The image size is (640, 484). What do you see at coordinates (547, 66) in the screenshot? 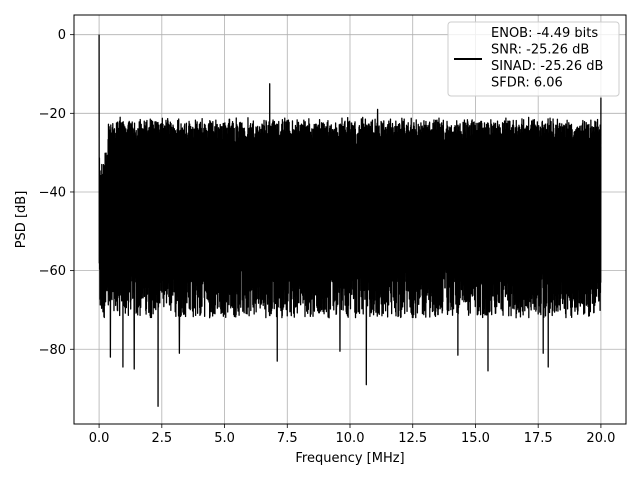
I see `legend-text-sinad: SINAD: -25.26 dB` at bounding box center [547, 66].